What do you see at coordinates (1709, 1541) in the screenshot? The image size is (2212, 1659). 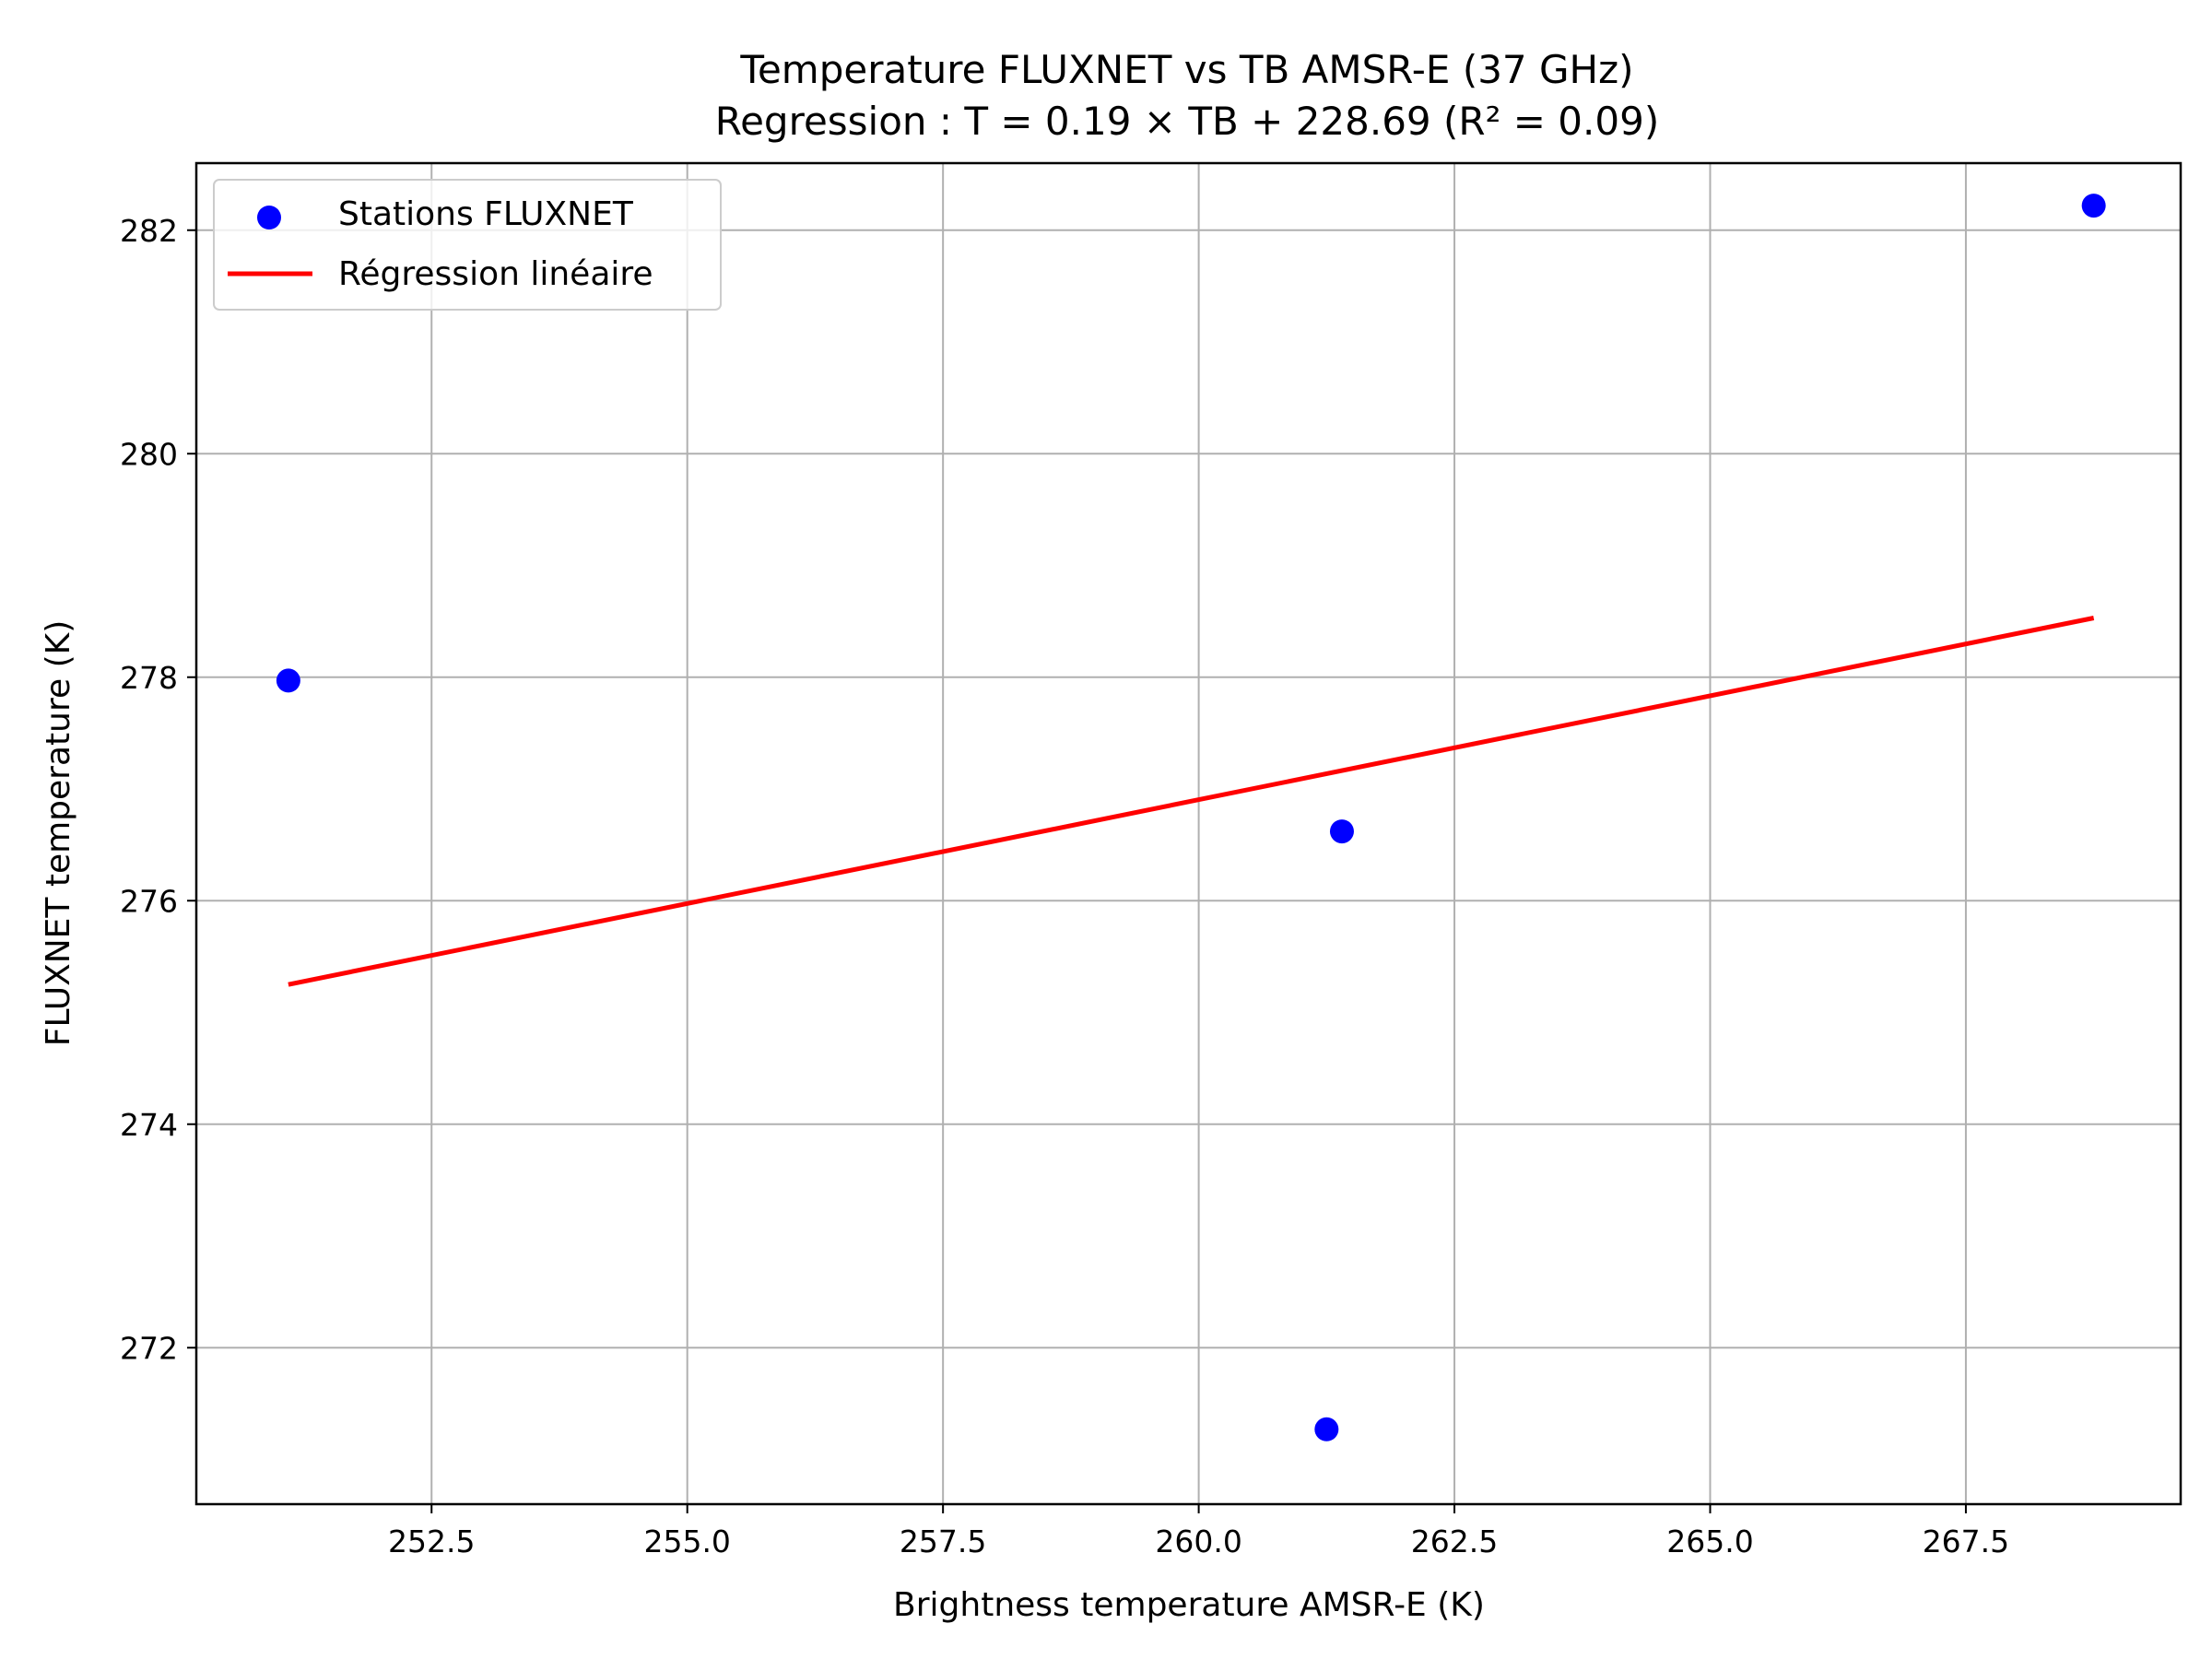 I see `x-tick-label: 265.0` at bounding box center [1709, 1541].